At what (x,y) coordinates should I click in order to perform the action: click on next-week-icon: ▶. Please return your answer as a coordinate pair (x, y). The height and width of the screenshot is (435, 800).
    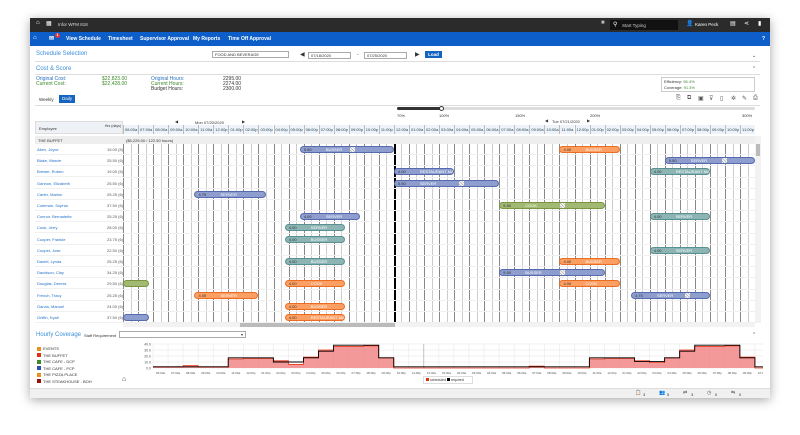
    Looking at the image, I should click on (417, 55).